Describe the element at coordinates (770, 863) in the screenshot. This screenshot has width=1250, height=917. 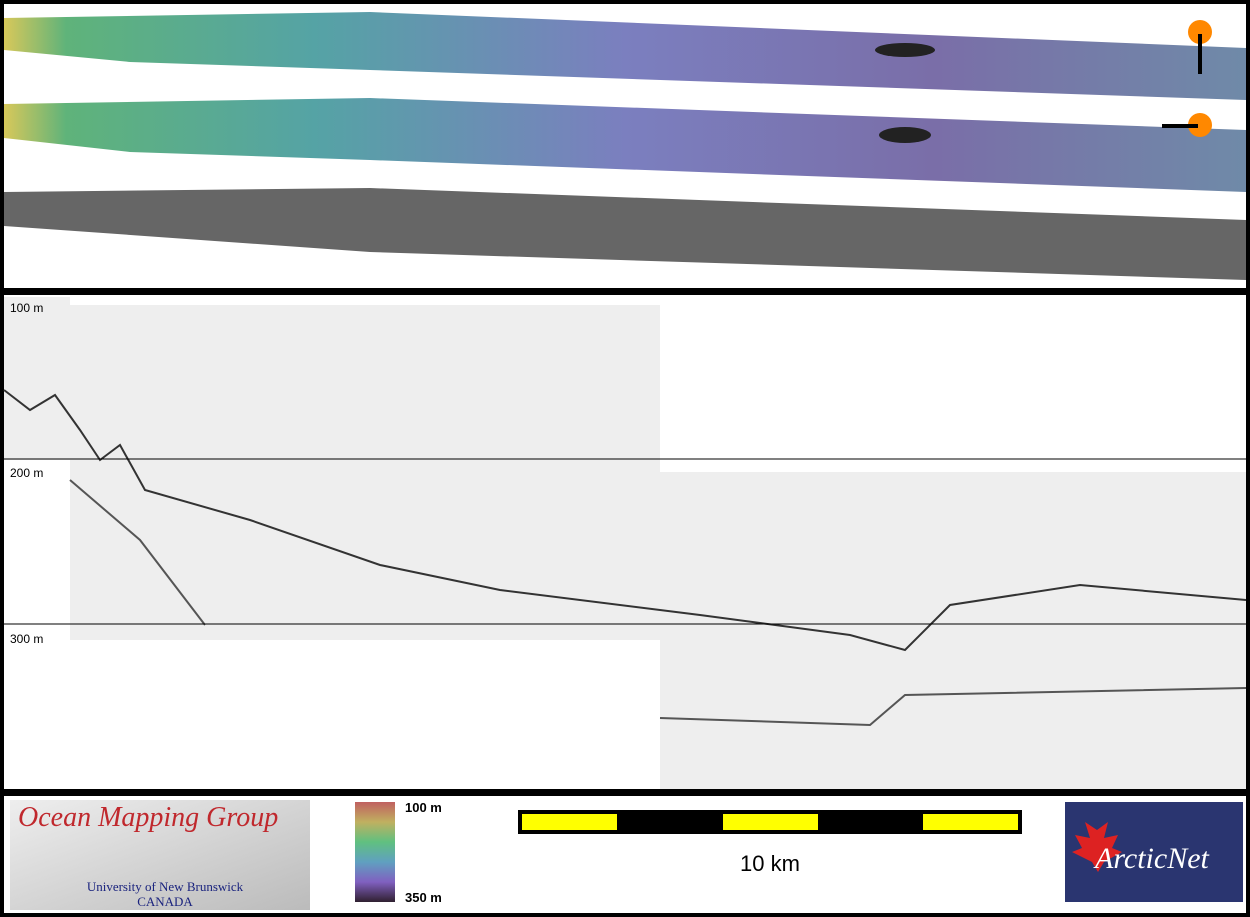
I see `scale-label: 10 km` at that location.